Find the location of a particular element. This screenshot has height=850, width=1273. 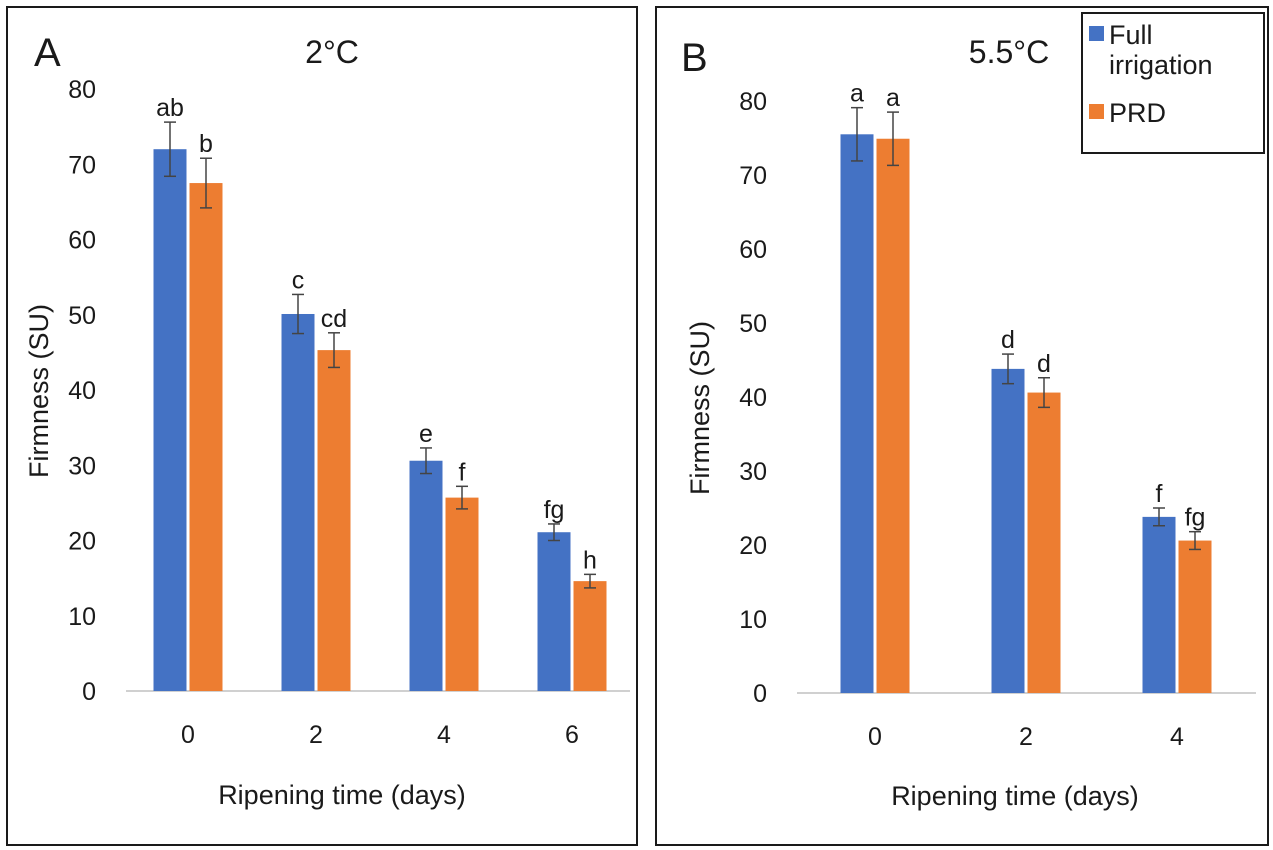

panel-label: B is located at coordinates (694, 58).